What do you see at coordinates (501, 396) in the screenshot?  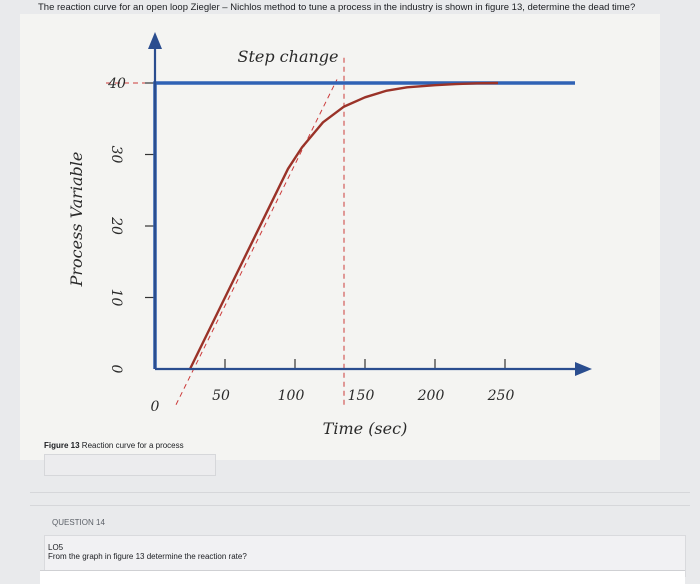 I see `x-tick-label: 250` at bounding box center [501, 396].